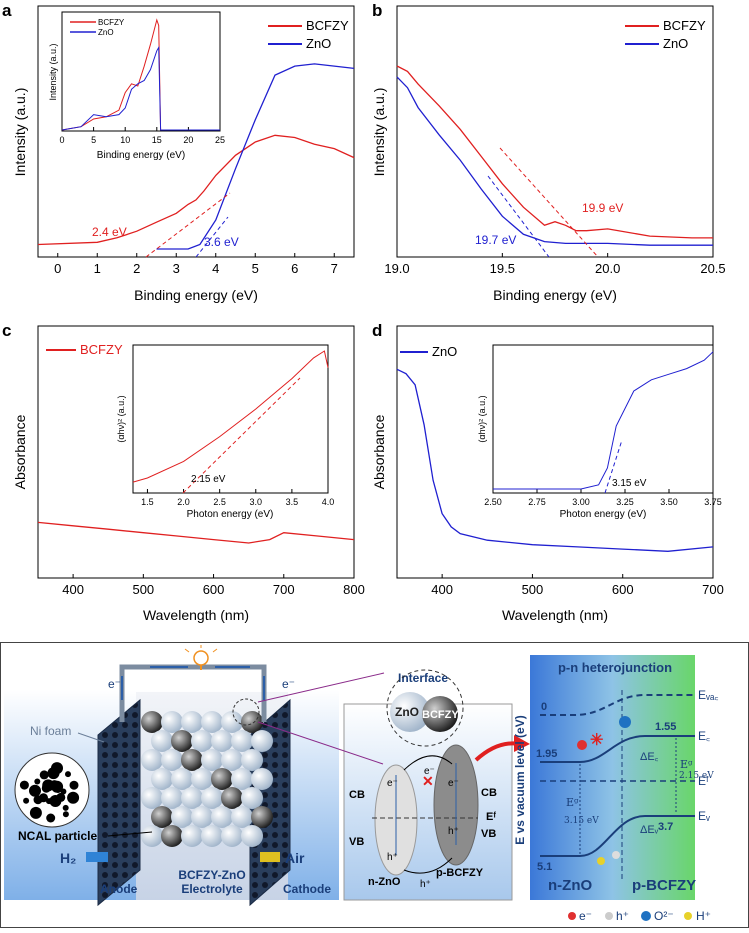  Describe the element at coordinates (704, 736) in the screenshot. I see `ec-label: E꜀` at that location.